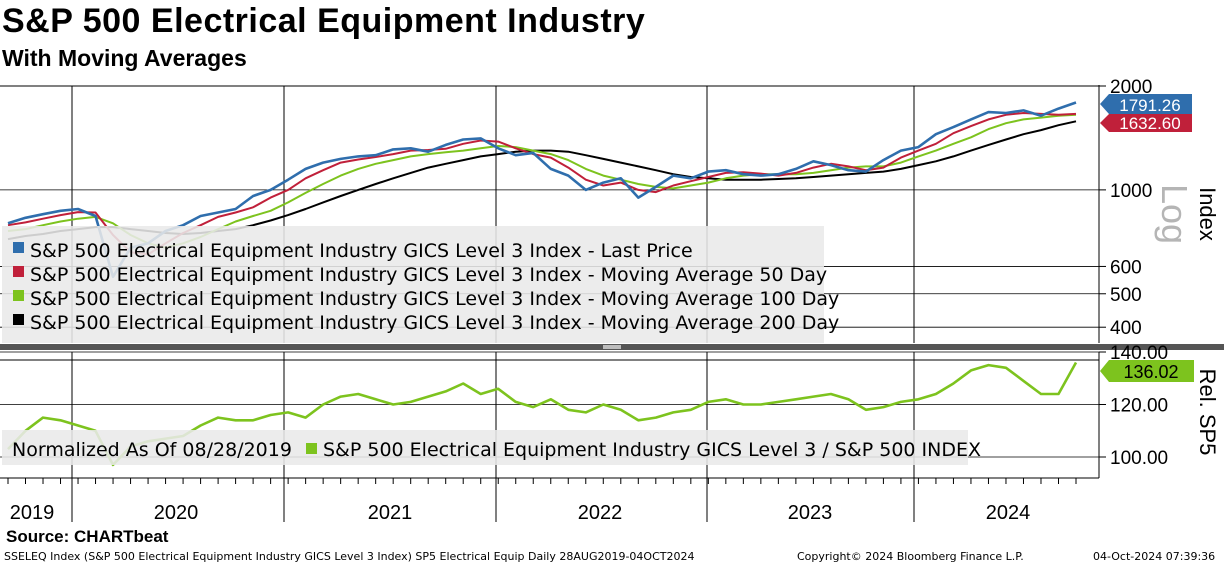  Describe the element at coordinates (1126, 295) in the screenshot. I see `price-tick-label: 500` at that location.